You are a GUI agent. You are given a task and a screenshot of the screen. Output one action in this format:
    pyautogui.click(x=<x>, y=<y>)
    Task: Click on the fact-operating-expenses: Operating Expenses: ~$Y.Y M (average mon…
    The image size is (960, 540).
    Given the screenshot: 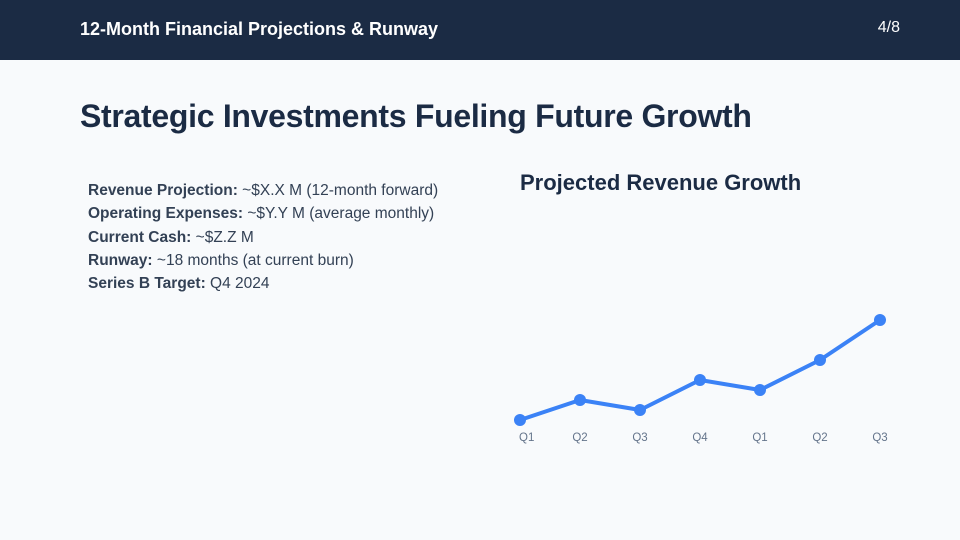 What is the action you would take?
    pyautogui.click(x=263, y=213)
    